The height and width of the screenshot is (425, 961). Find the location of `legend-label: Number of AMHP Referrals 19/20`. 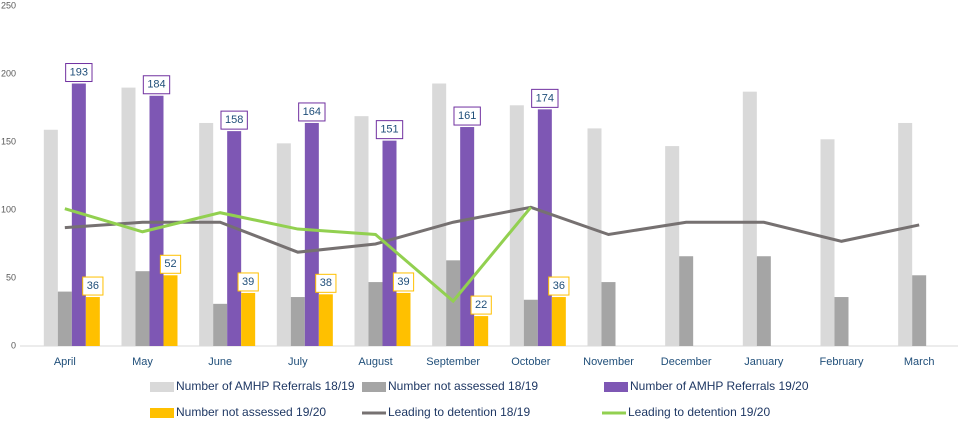

legend-label: Number of AMHP Referrals 19/20 is located at coordinates (719, 386).